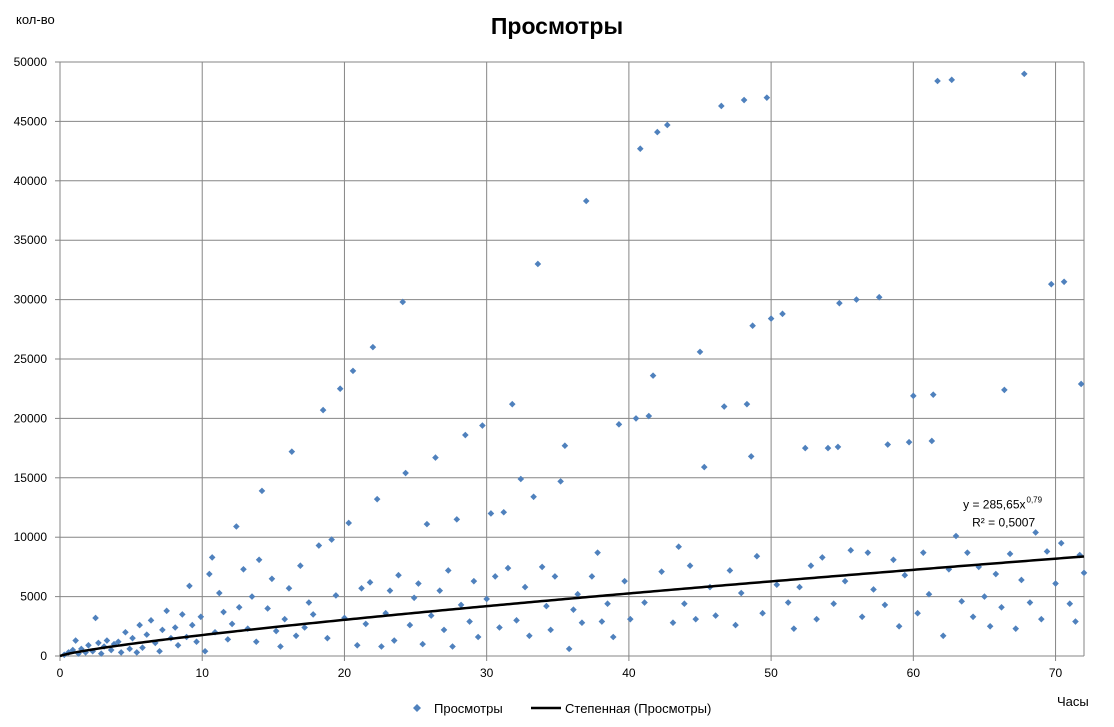 This screenshot has height=727, width=1114. Describe the element at coordinates (629, 673) in the screenshot. I see `x-tick-label: 40` at that location.